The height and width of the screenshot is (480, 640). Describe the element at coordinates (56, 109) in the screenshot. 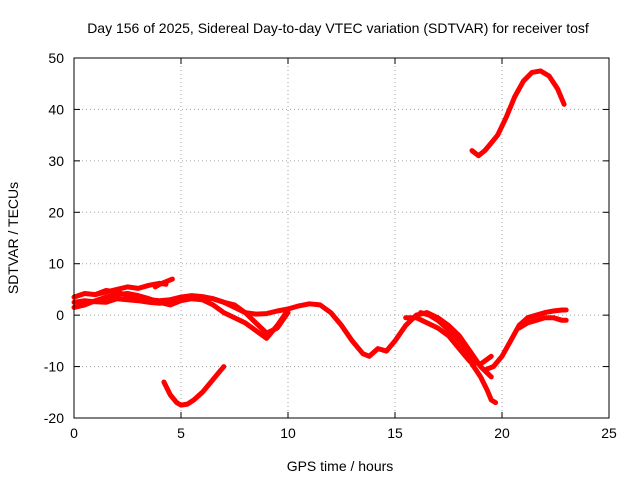

I see `y-tick-label: 40` at that location.